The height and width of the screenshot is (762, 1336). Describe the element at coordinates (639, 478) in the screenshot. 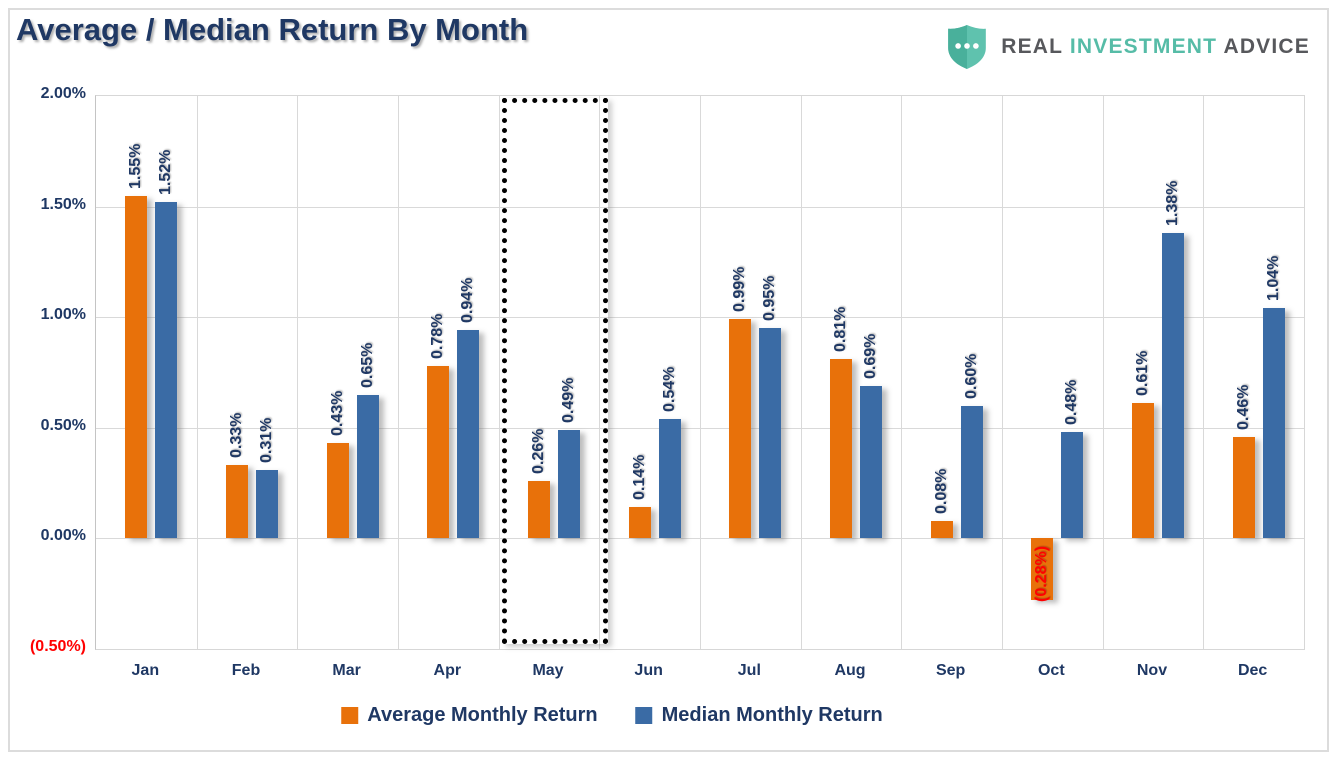

I see `bar-value-text: 0.14%` at that location.